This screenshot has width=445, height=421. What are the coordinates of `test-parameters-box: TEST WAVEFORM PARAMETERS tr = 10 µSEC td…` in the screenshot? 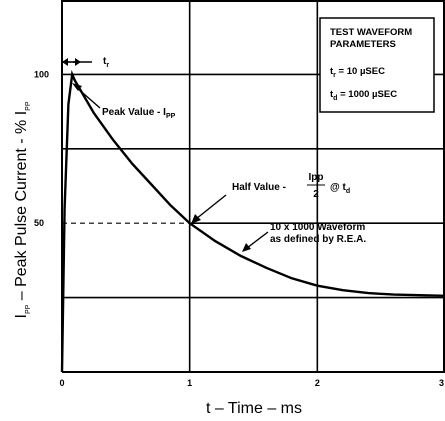 It's located at (377, 65).